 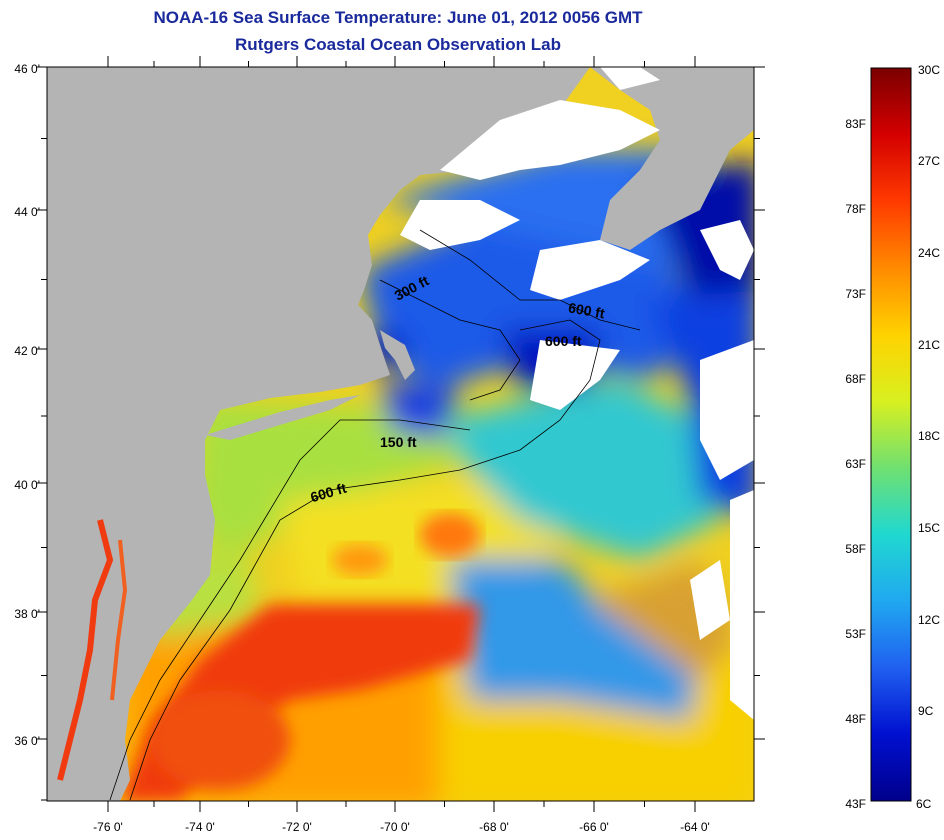 What do you see at coordinates (929, 528) in the screenshot?
I see `colorbar-c-label: 15C` at bounding box center [929, 528].